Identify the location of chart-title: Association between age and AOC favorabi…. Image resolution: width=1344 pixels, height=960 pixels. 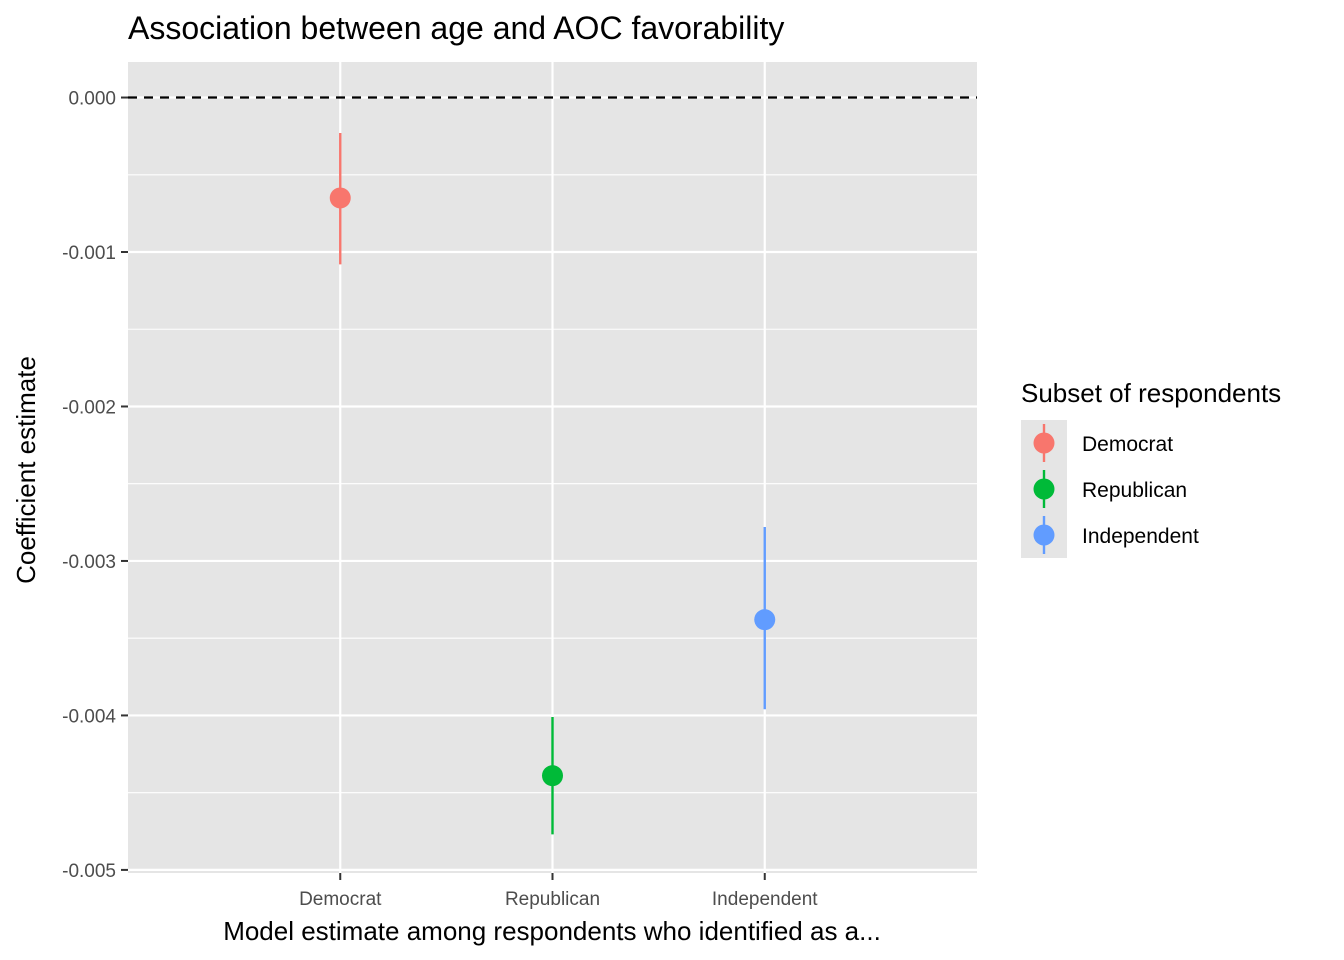
(456, 28).